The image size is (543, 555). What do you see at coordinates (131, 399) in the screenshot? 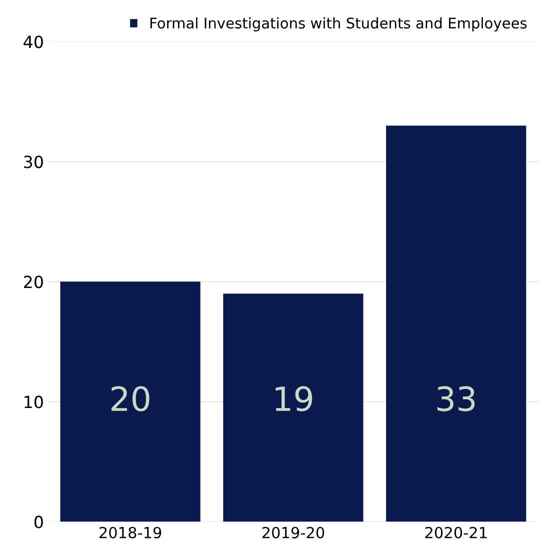
I see `data-label: 20` at bounding box center [131, 399].